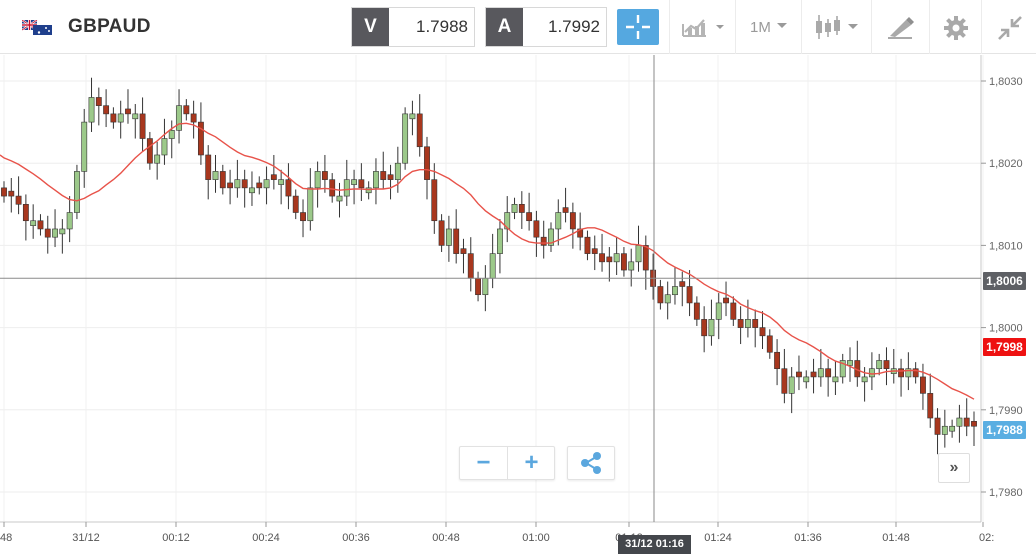 The height and width of the screenshot is (556, 1036). What do you see at coordinates (504, 27) in the screenshot?
I see `buy-label: A` at bounding box center [504, 27].